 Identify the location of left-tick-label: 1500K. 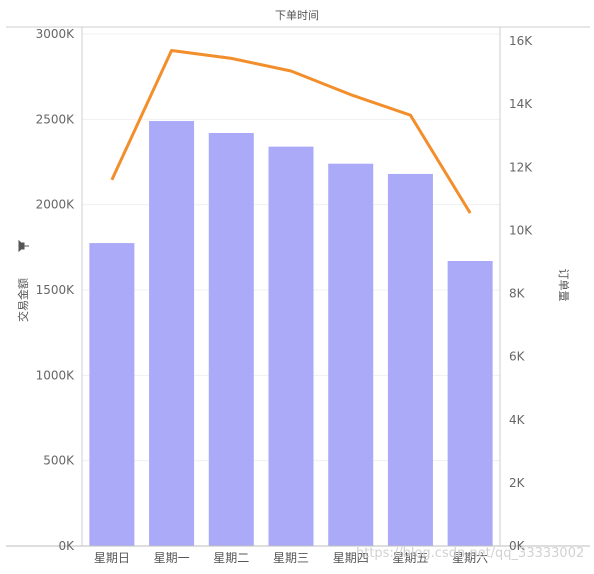
(56, 290).